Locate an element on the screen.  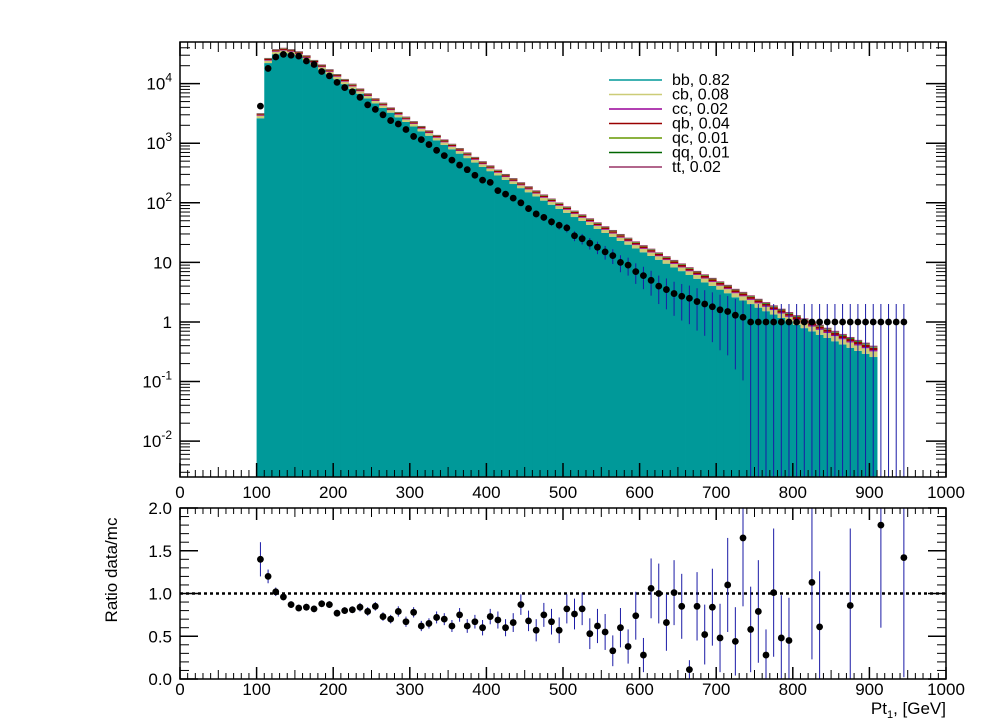
x-tick-label: 100 is located at coordinates (256, 492).